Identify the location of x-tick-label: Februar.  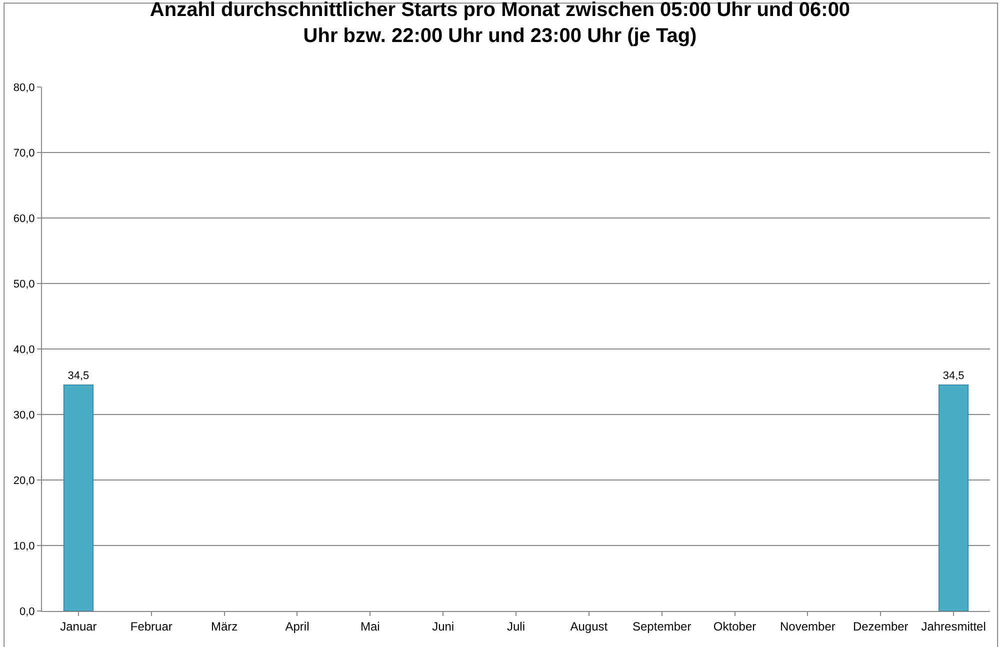
(151, 626).